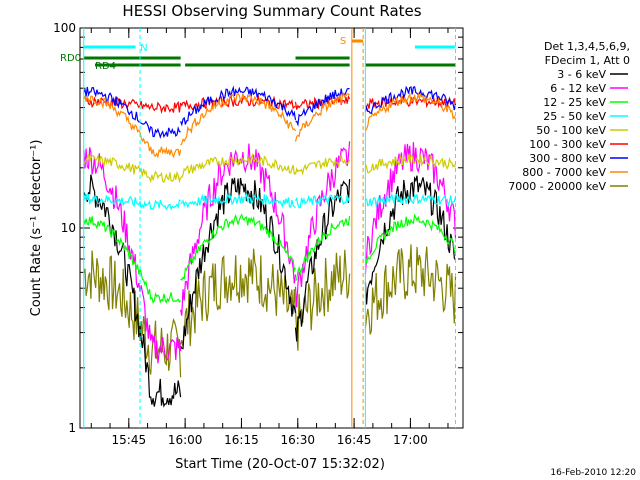 This screenshot has width=640, height=480. Describe the element at coordinates (564, 172) in the screenshot. I see `legend-entry-label: 800 - 7000 keV` at that location.